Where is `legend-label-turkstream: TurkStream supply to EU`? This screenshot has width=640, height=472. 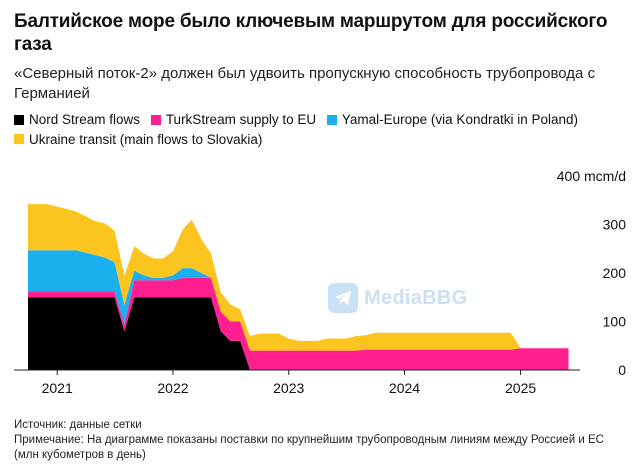
legend-label-turkstream: TurkStream supply to EU is located at coordinates (241, 119).